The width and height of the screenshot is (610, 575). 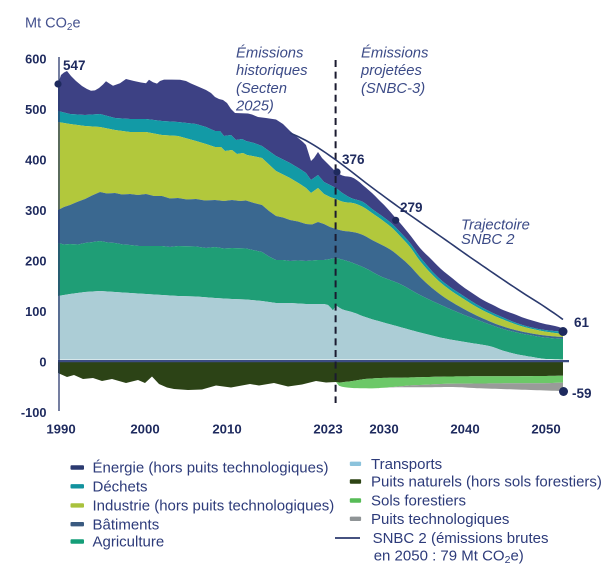 I want to click on svg-text: 2010, so click(x=226, y=429).